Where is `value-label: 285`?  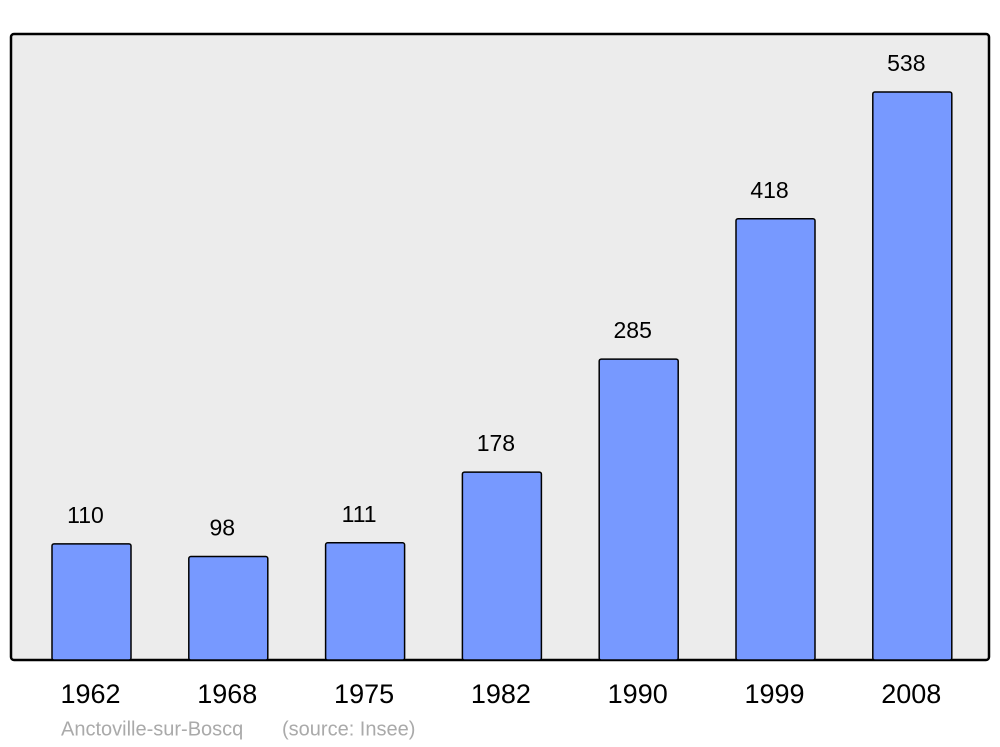
value-label: 285 is located at coordinates (633, 330).